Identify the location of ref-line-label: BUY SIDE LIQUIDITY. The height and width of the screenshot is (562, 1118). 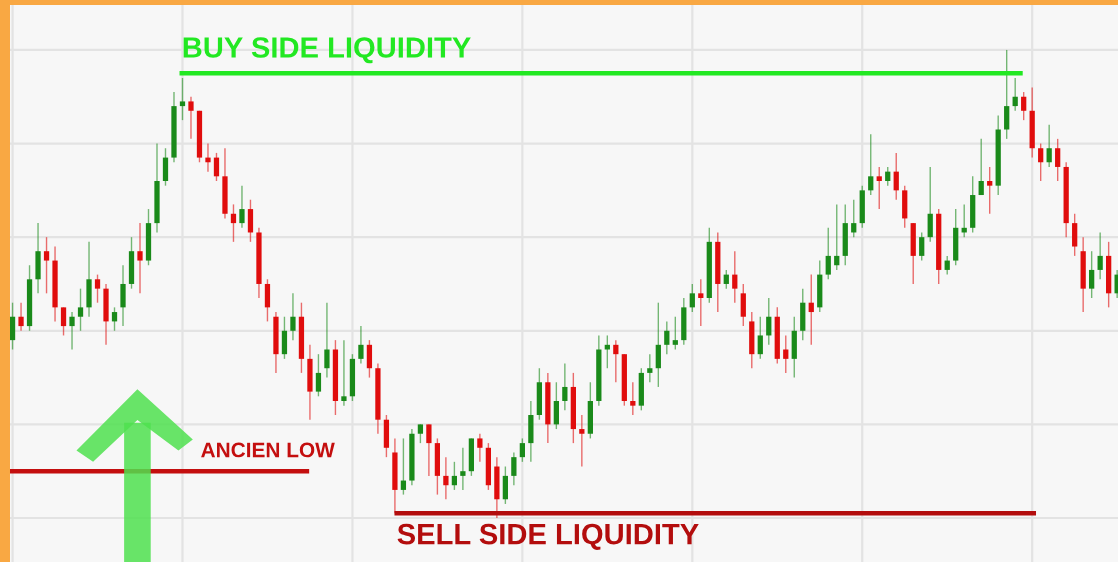
(327, 50).